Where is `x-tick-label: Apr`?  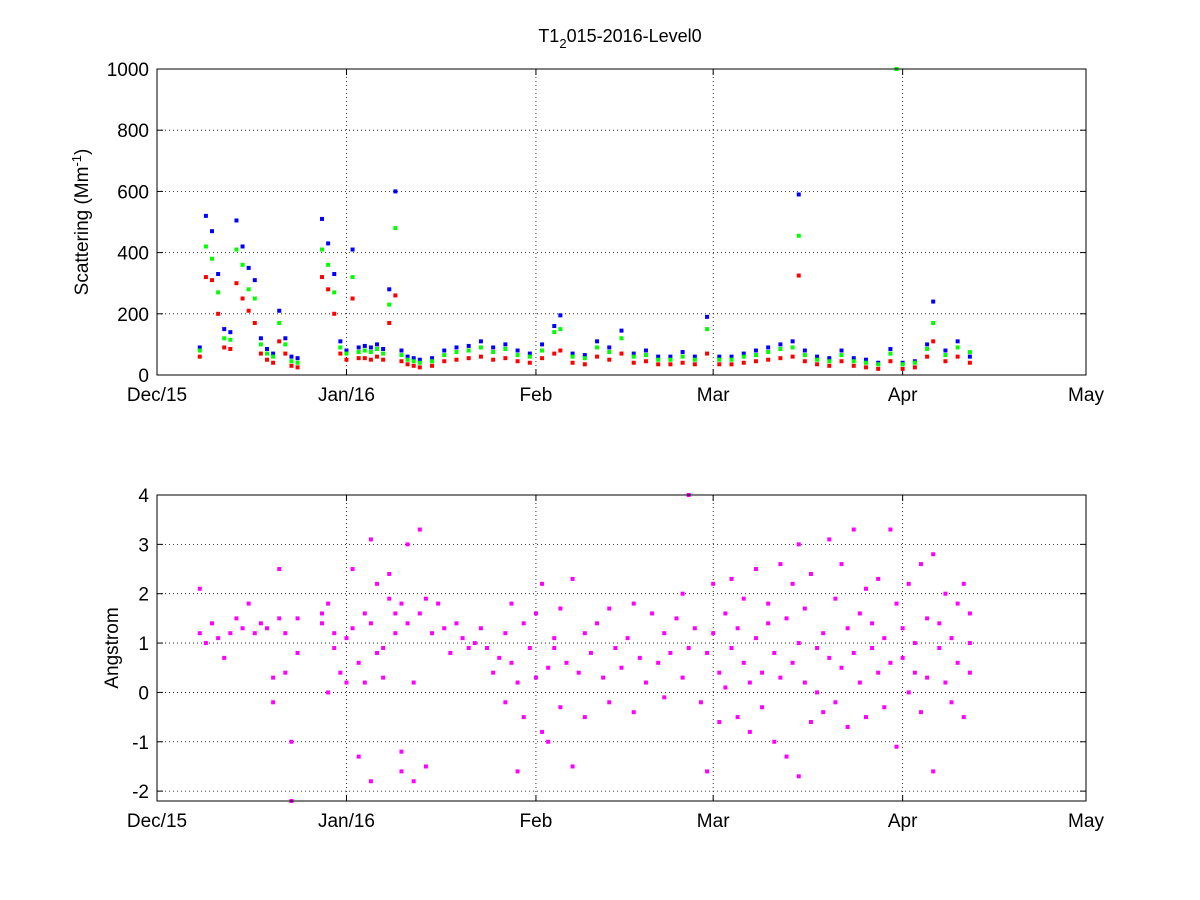
x-tick-label: Apr is located at coordinates (903, 395).